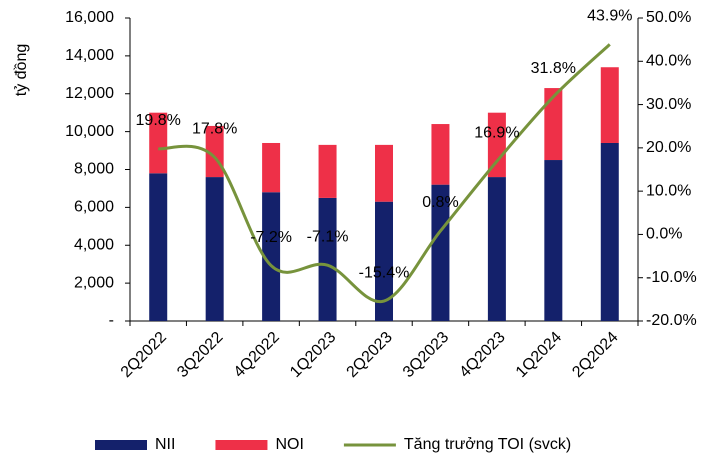 The image size is (725, 470). What do you see at coordinates (214, 129) in the screenshot?
I see `data-label: 17.8%` at bounding box center [214, 129].